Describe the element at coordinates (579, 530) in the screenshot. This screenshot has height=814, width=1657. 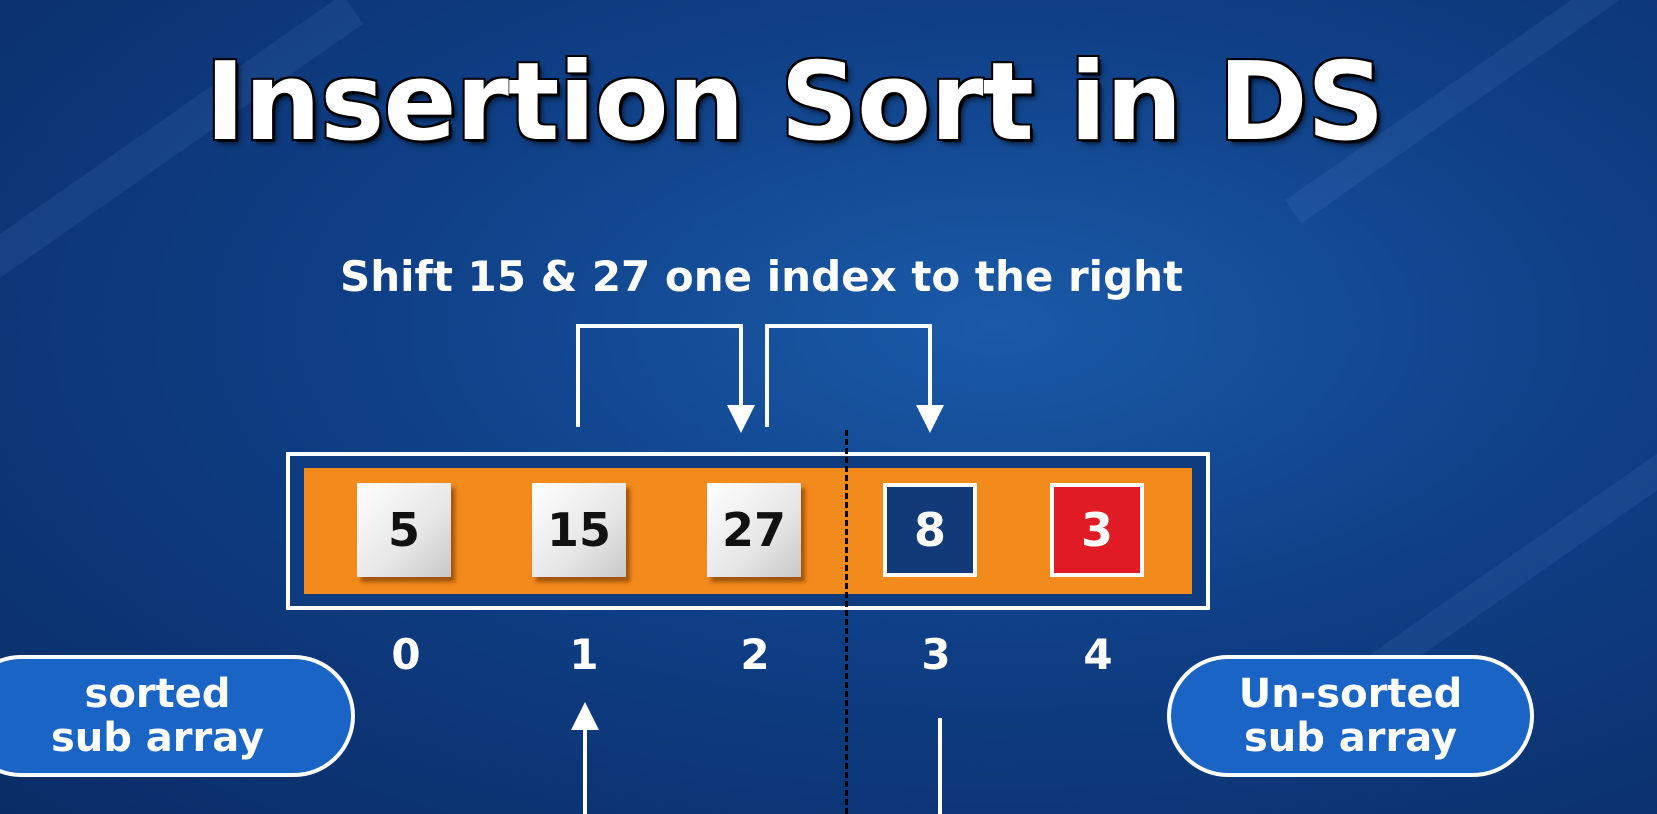
I see `array-cell-1: 15` at that location.